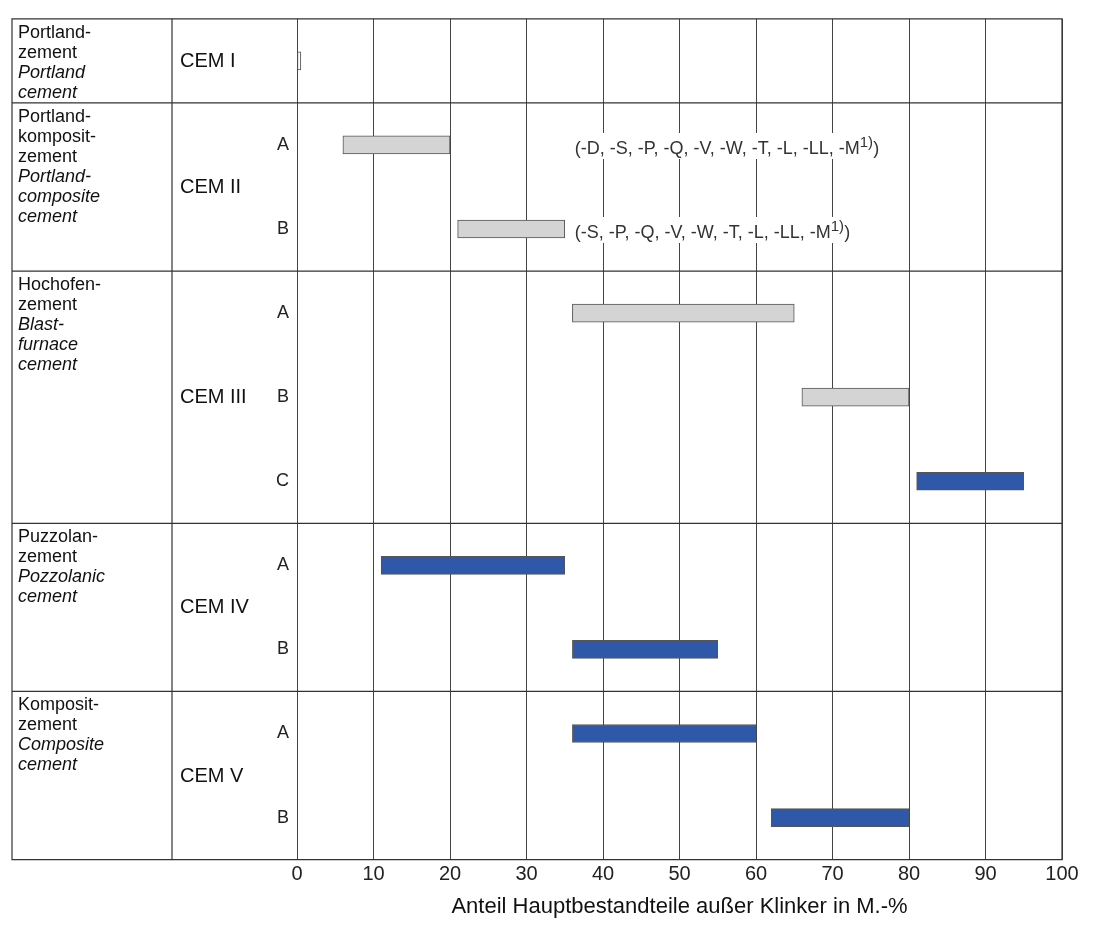  I want to click on x-tick-label: 100, so click(1062, 873).